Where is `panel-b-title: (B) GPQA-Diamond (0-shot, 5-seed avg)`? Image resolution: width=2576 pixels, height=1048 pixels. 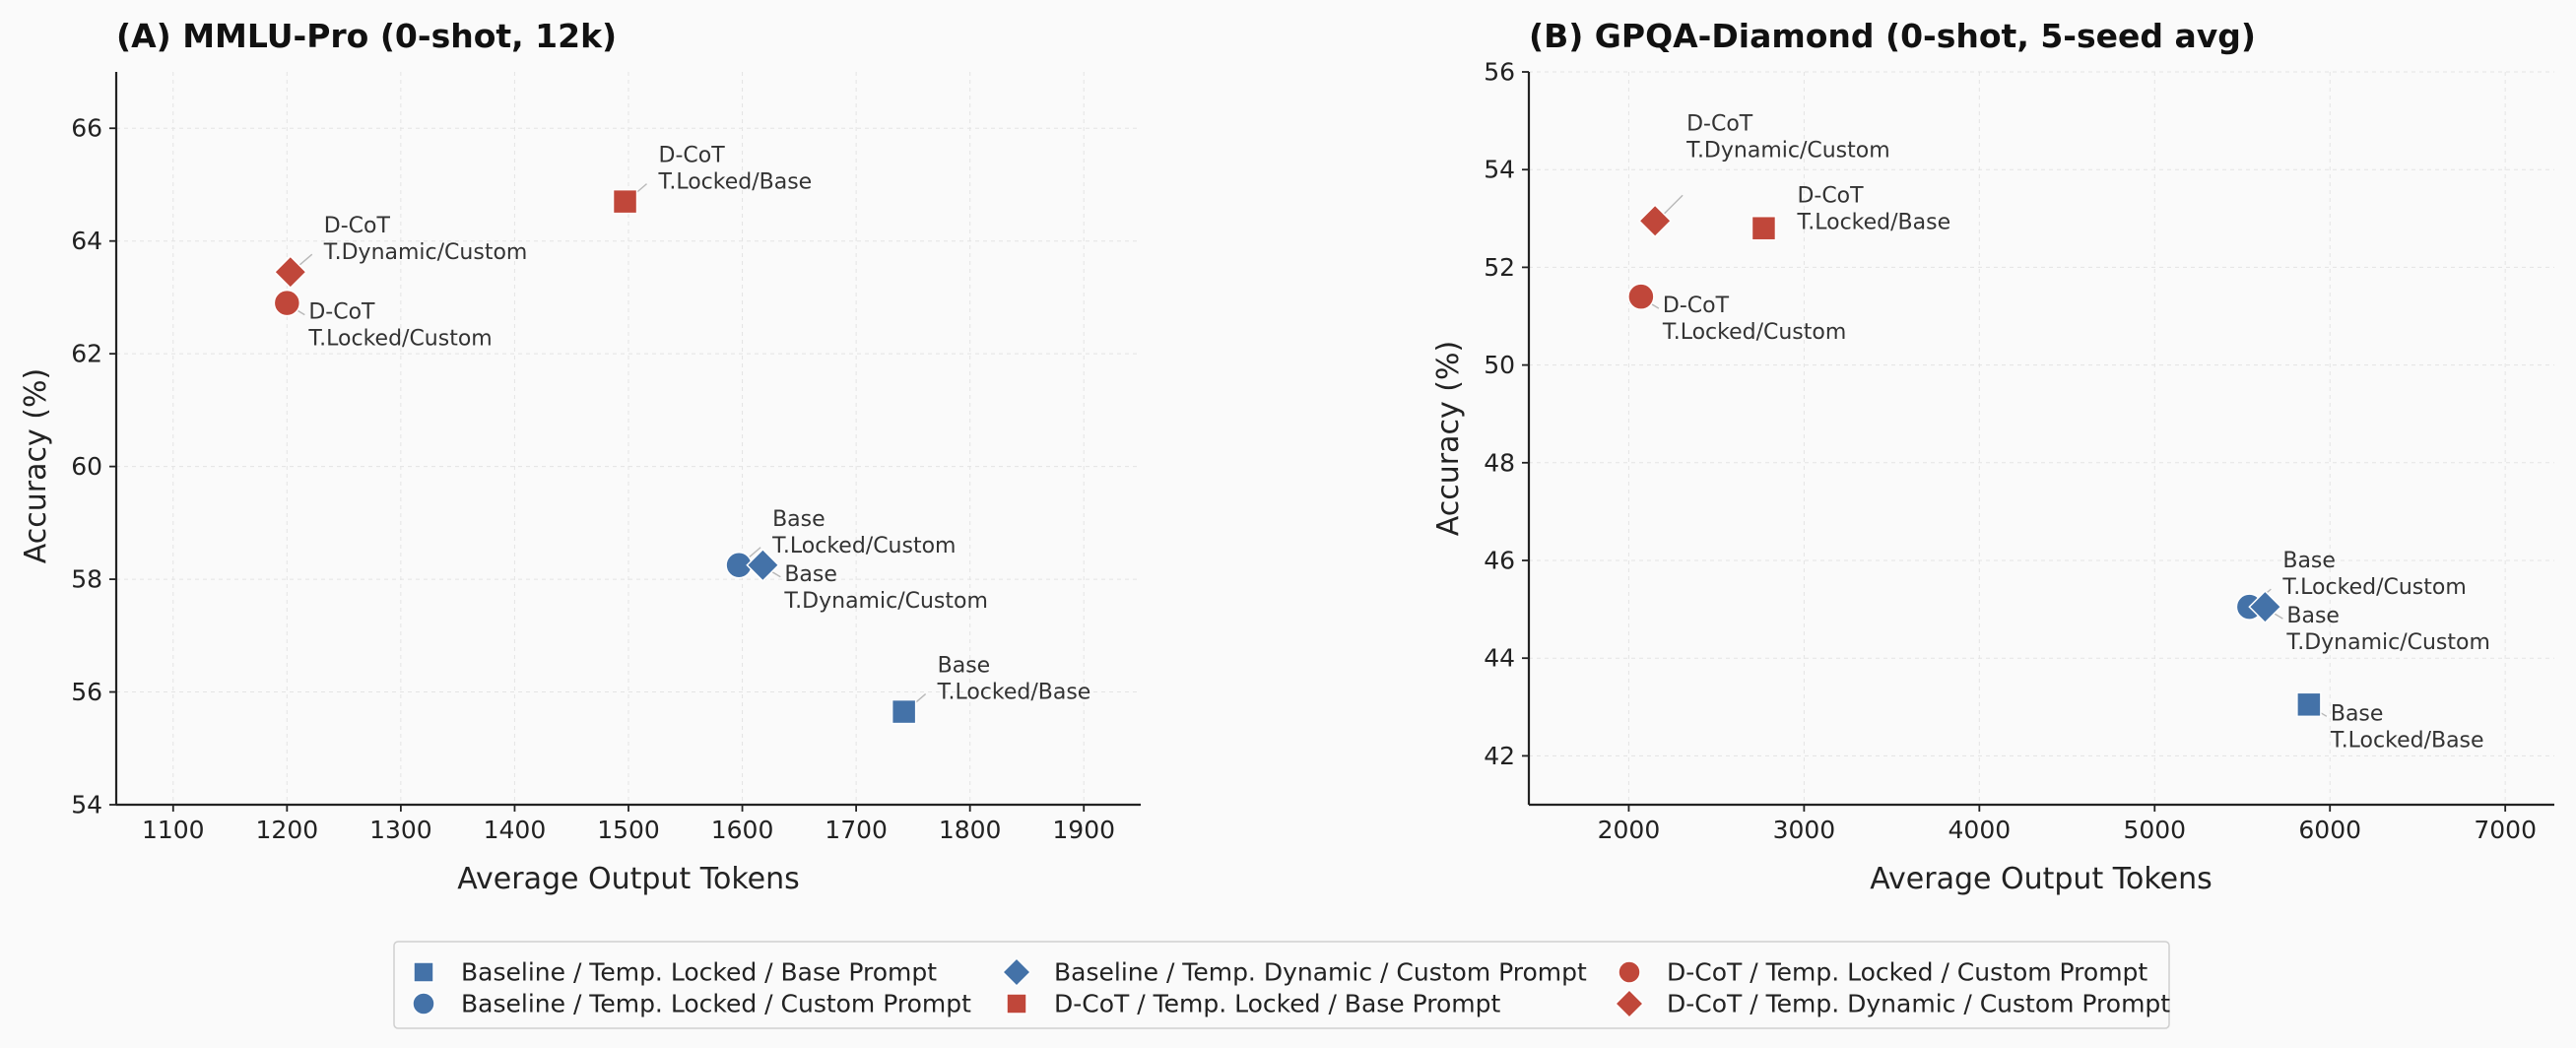
panel-b-title: (B) GPQA-Diamond (0-shot, 5-seed avg) is located at coordinates (1893, 36).